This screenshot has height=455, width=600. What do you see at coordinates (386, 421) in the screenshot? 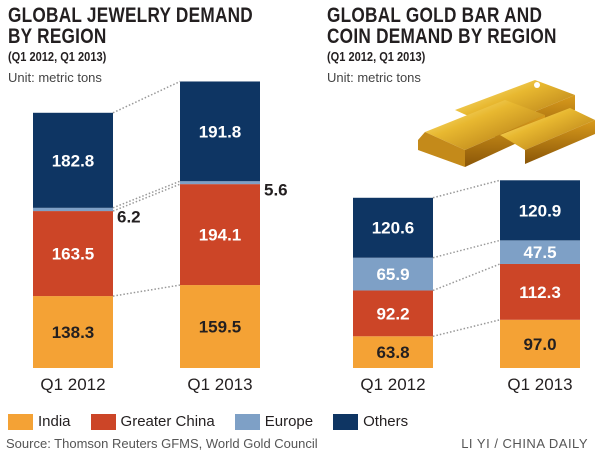
I see `legend-label: Others` at bounding box center [386, 421].